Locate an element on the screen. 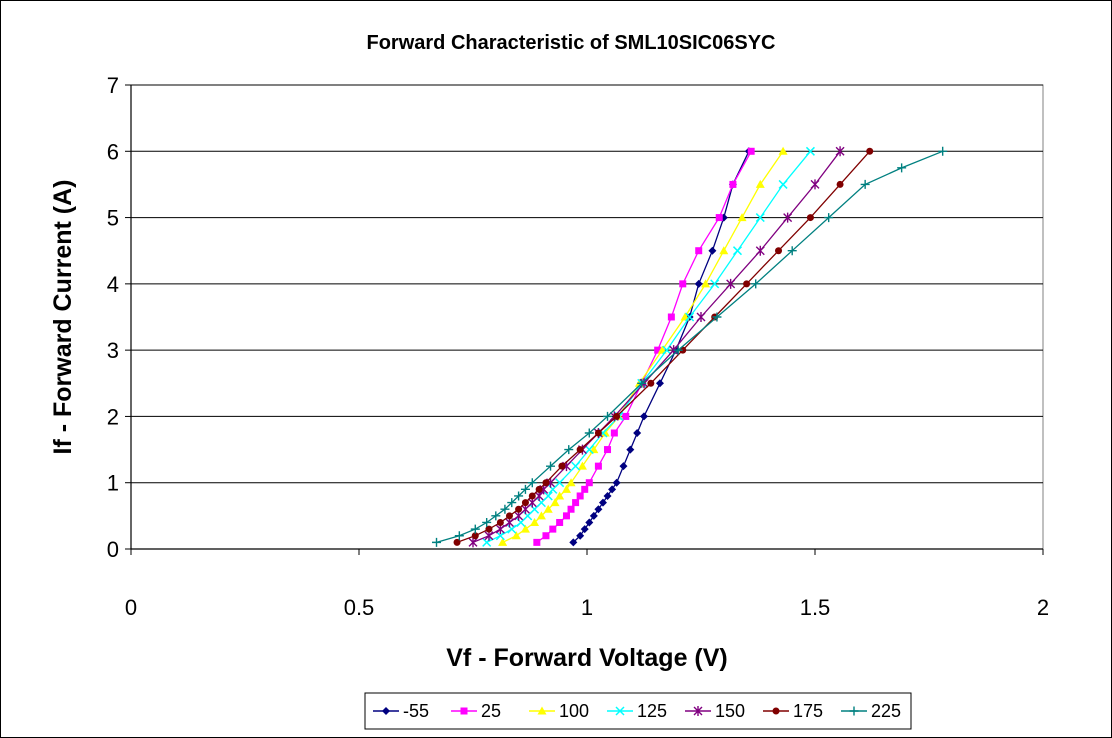 The width and height of the screenshot is (1112, 738). legend-label: 100 is located at coordinates (574, 711).